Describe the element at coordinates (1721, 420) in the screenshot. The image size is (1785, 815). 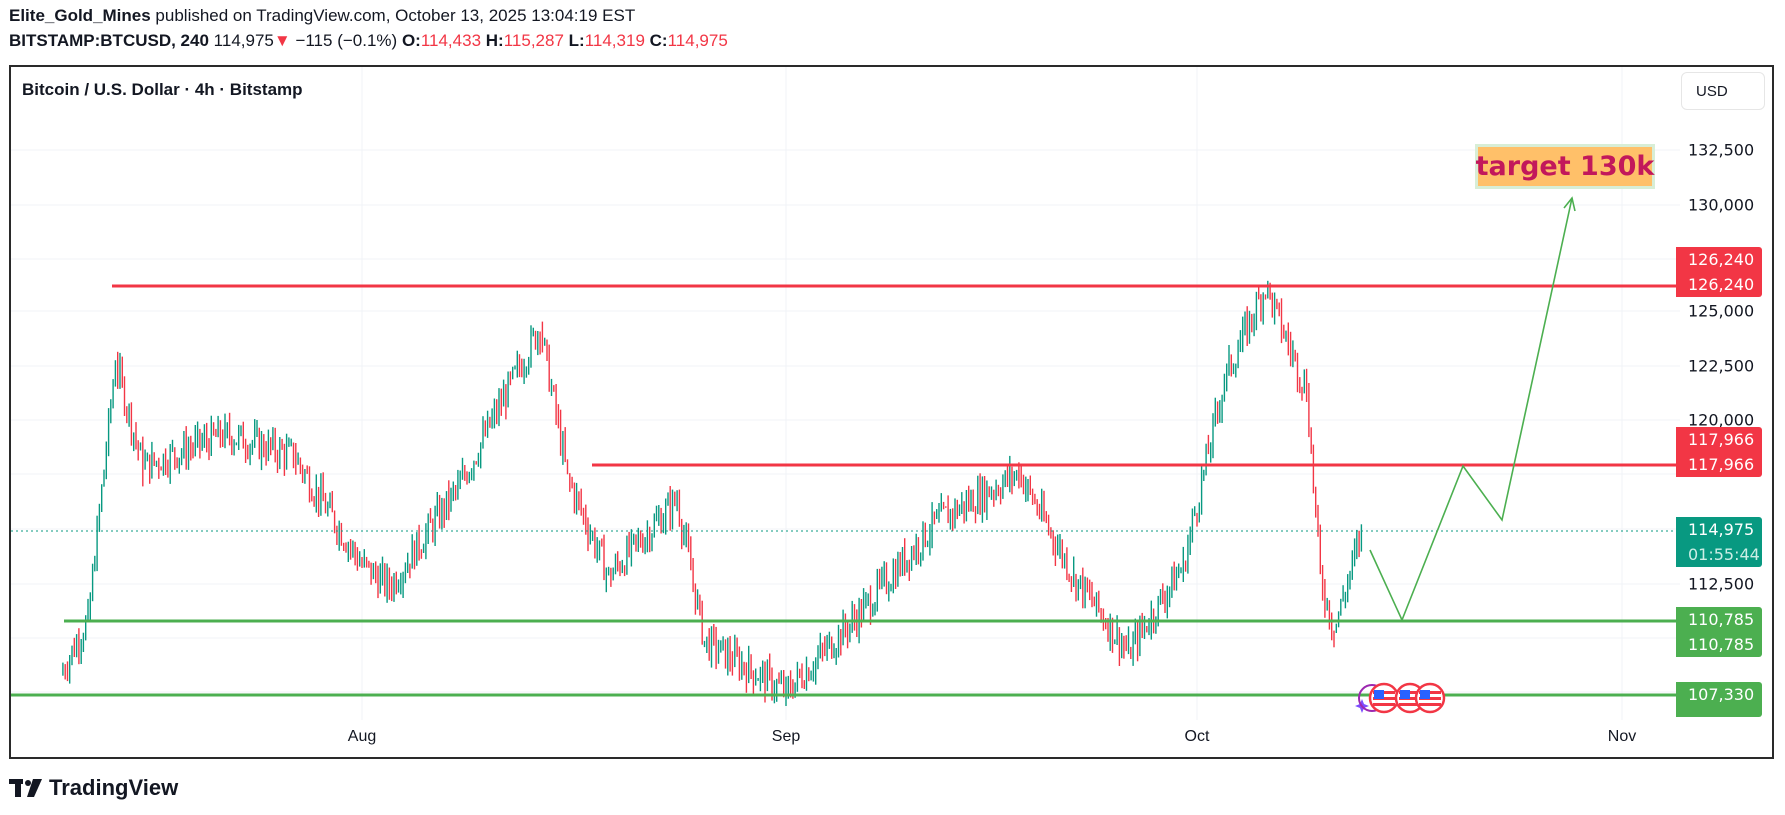
I see `y-axis-label: 120,000` at that location.